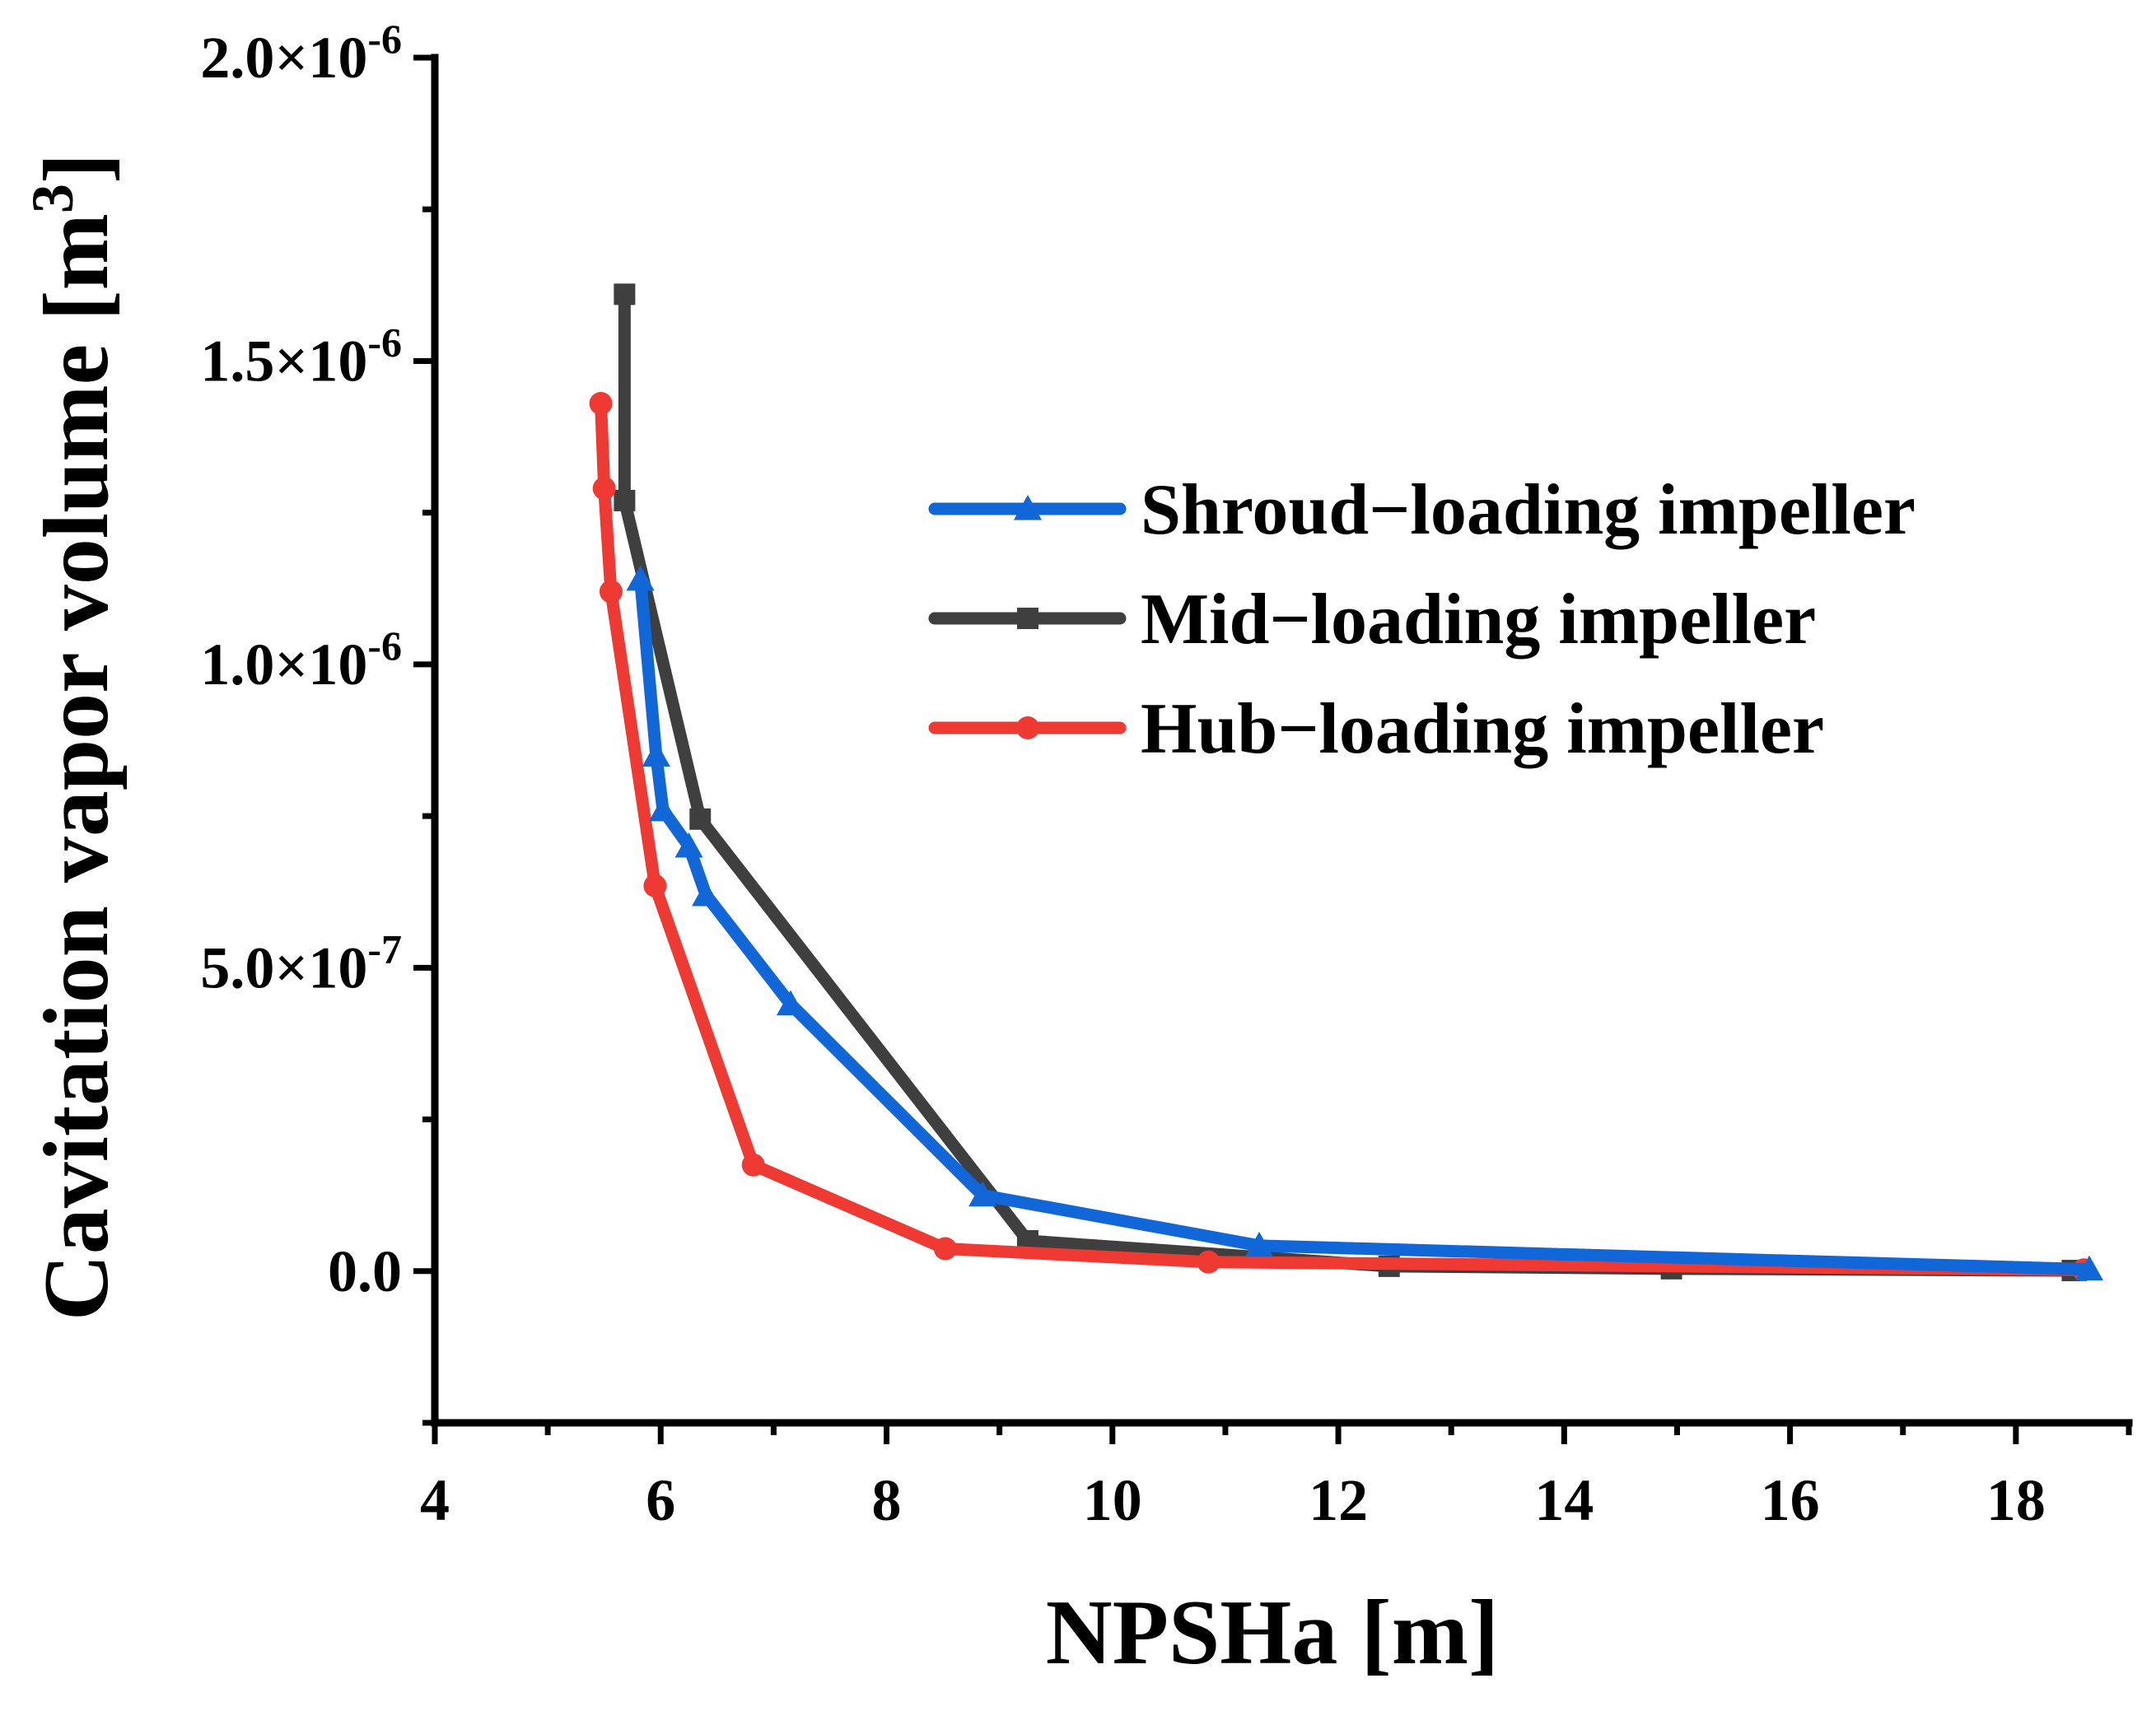 This screenshot has height=1711, width=2156. I want to click on legend-marker-hub, so click(1027, 727).